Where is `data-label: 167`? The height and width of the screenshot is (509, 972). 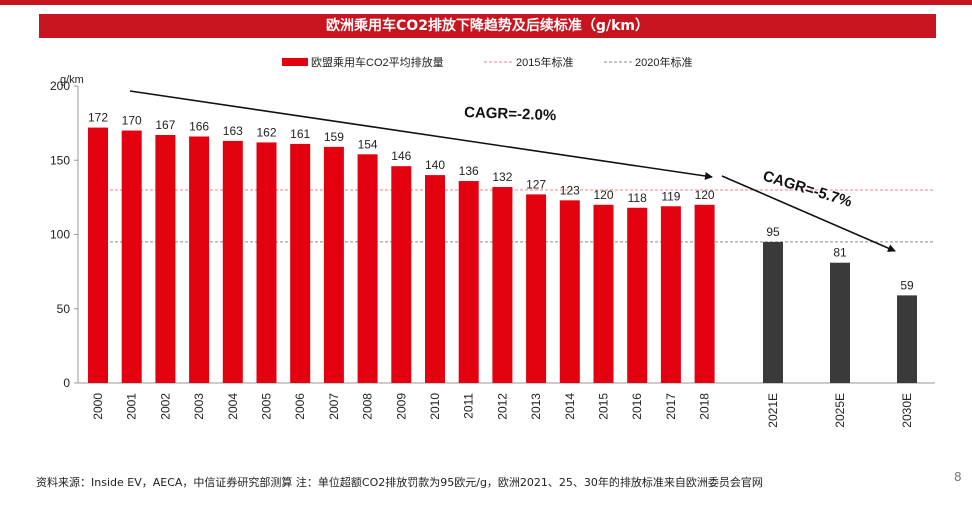
data-label: 167 is located at coordinates (165, 125).